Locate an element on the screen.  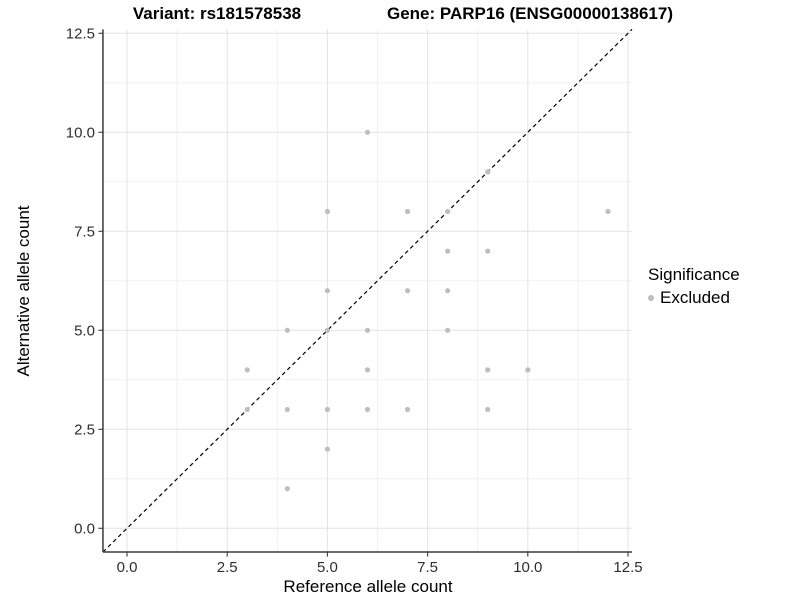
x-tick-label: 12.5 is located at coordinates (627, 567).